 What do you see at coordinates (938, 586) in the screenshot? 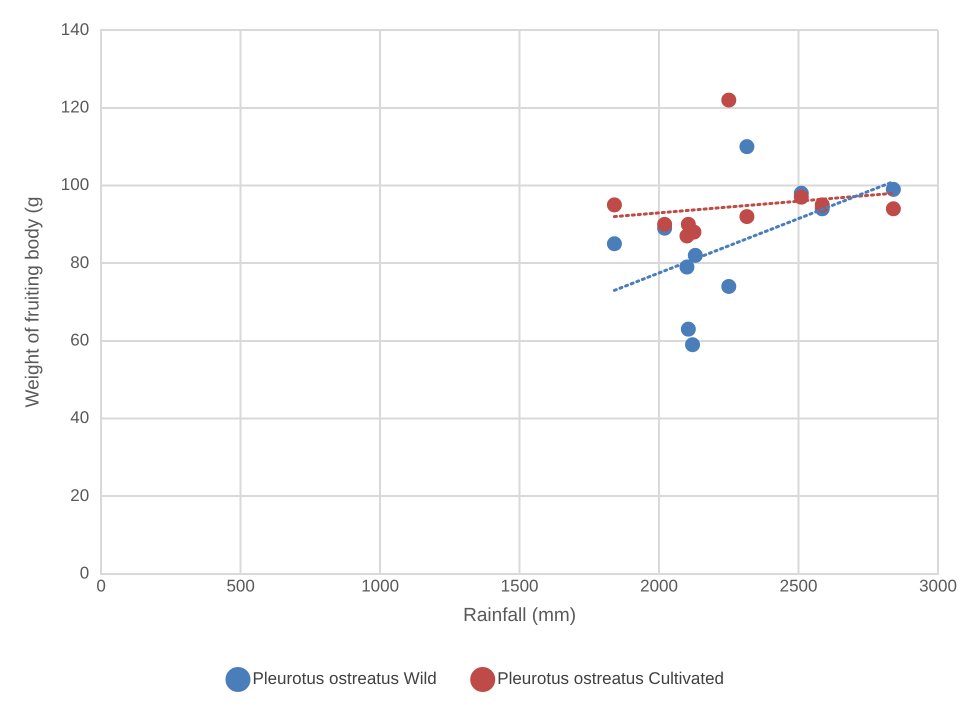
I see `x-tick-label: 3000` at bounding box center [938, 586].